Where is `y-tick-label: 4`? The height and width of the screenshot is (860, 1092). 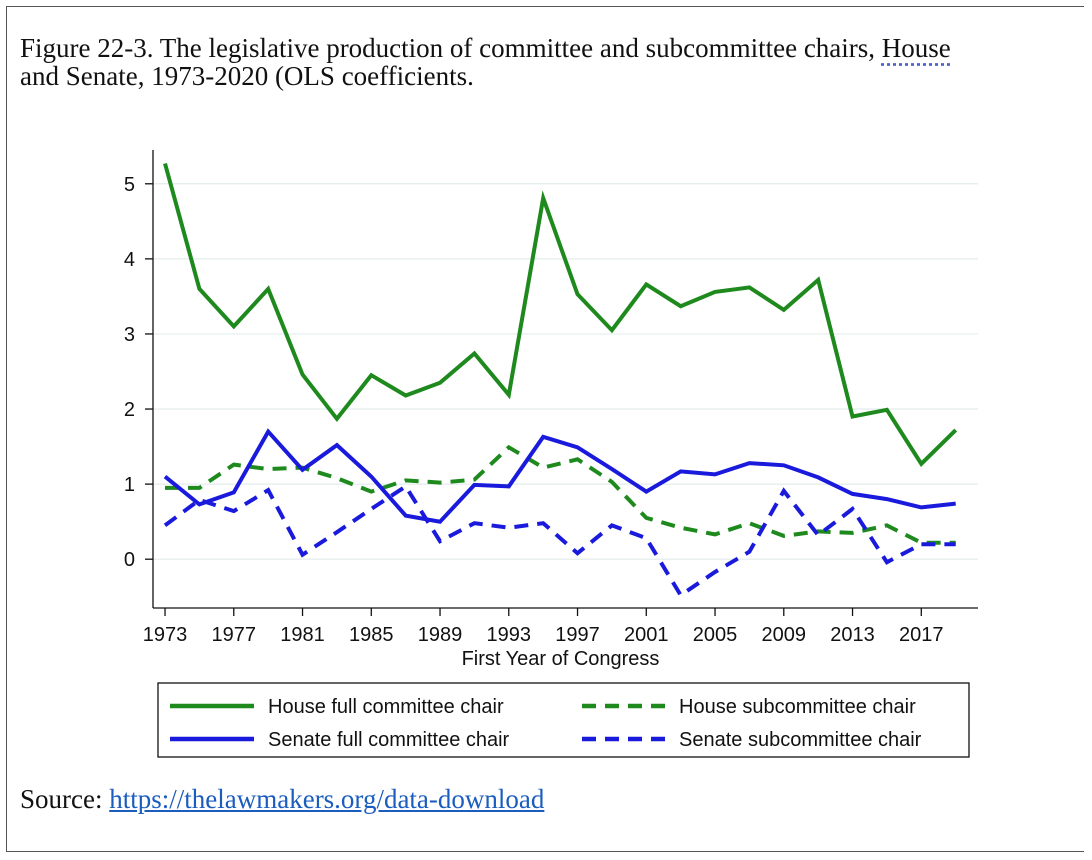 y-tick-label: 4 is located at coordinates (129, 260).